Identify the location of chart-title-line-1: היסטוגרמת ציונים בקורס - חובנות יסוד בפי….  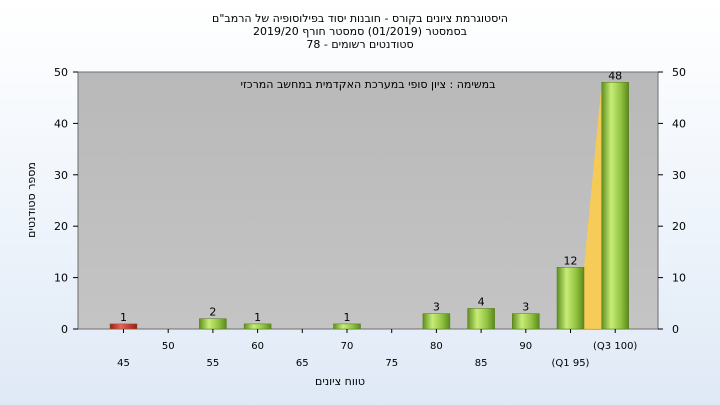
(360, 18).